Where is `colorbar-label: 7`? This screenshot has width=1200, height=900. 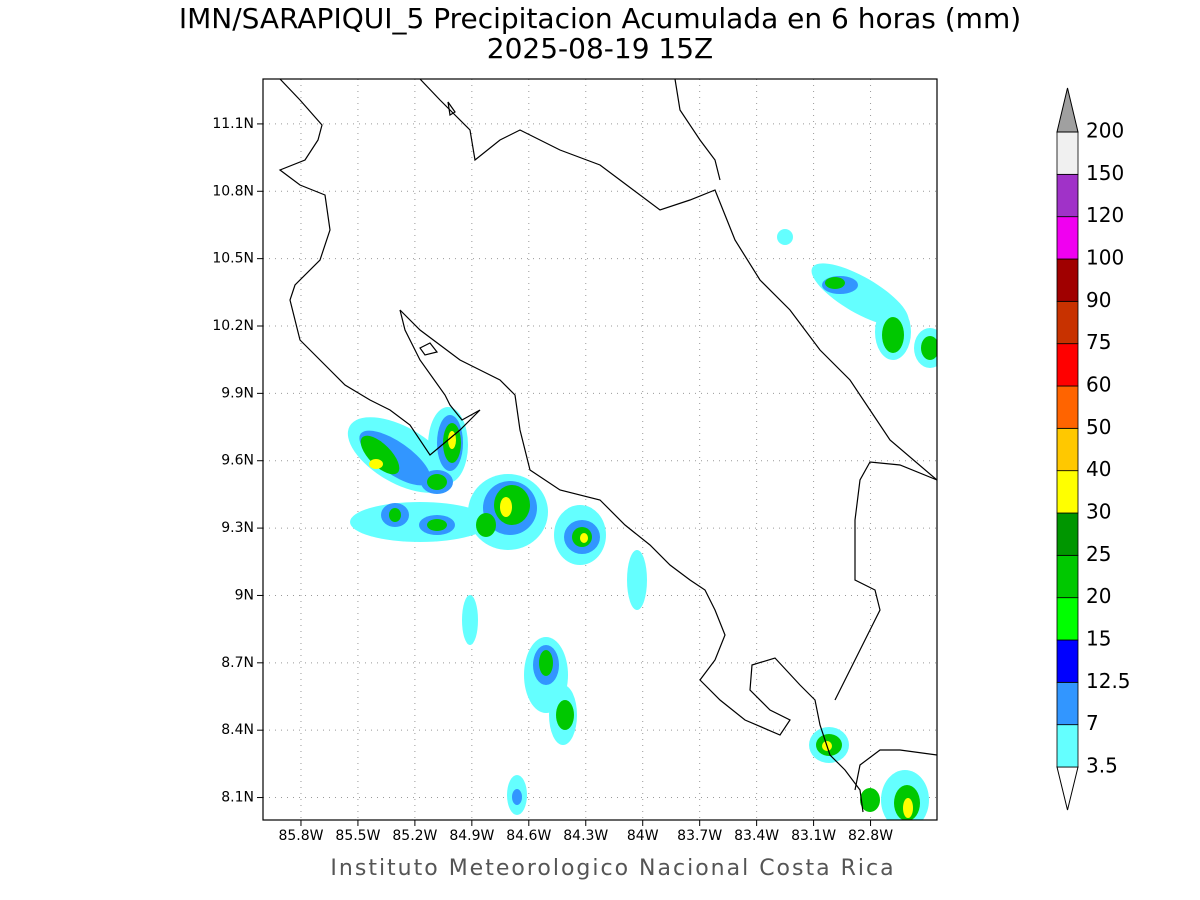
colorbar-label: 7 is located at coordinates (1092, 723).